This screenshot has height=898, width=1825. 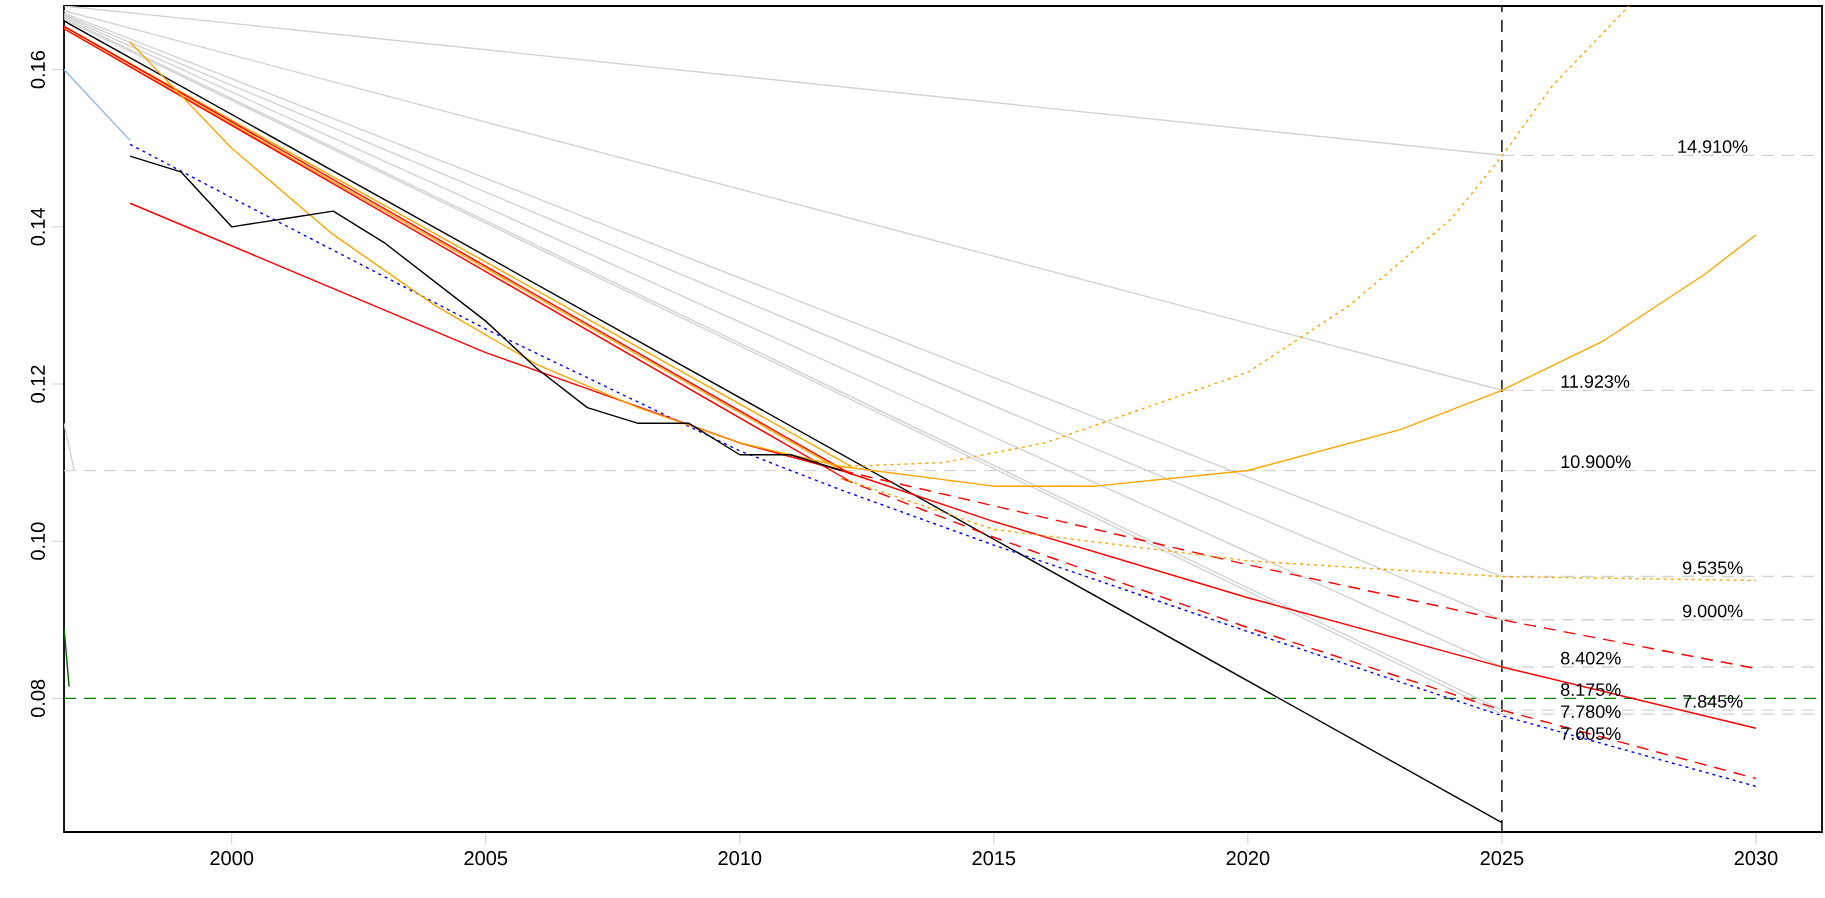 What do you see at coordinates (1713, 611) in the screenshot?
I see `annotation: 9.000%` at bounding box center [1713, 611].